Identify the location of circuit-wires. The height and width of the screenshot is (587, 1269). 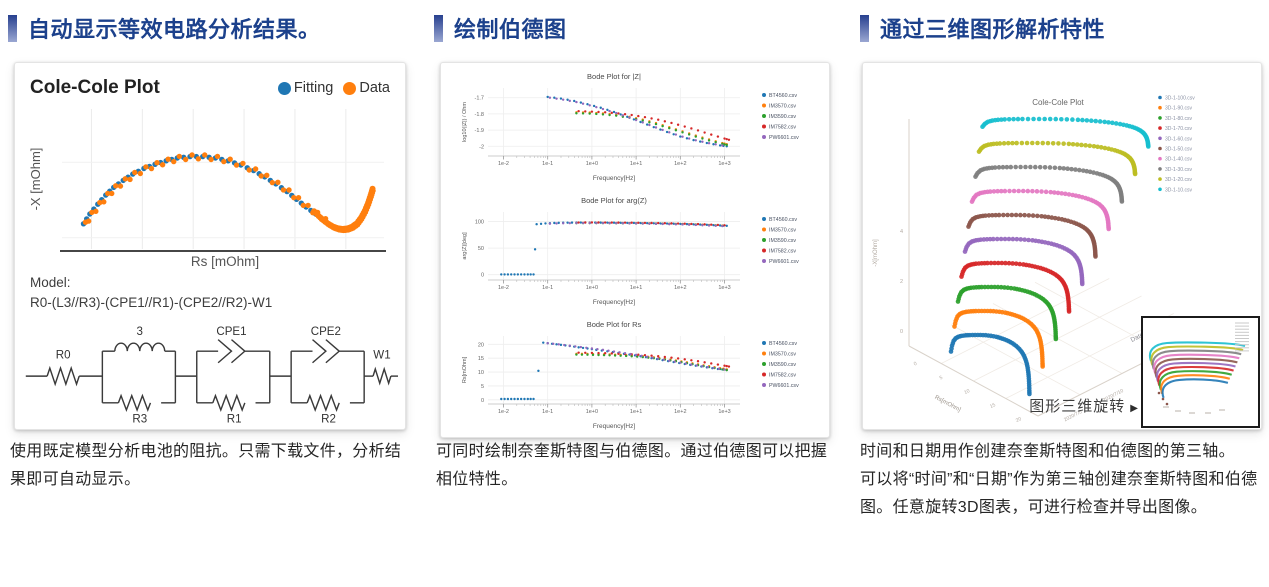
(211, 376).